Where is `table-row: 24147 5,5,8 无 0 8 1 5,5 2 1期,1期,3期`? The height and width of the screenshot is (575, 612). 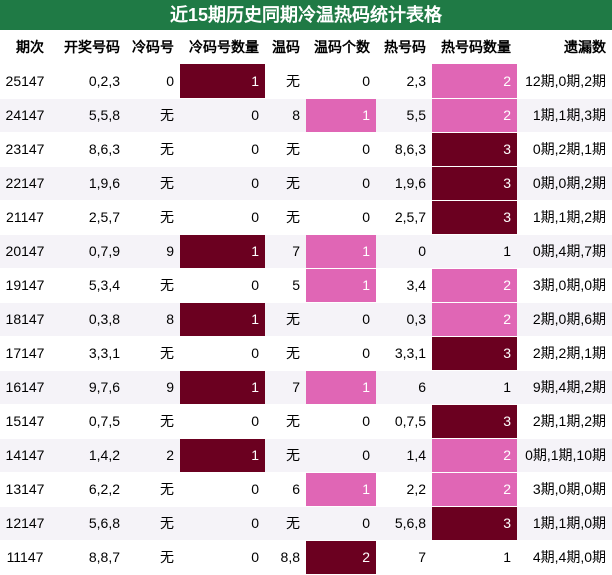
table-row: 24147 5,5,8 无 0 8 1 5,5 2 1期,1期,3期 is located at coordinates (306, 115).